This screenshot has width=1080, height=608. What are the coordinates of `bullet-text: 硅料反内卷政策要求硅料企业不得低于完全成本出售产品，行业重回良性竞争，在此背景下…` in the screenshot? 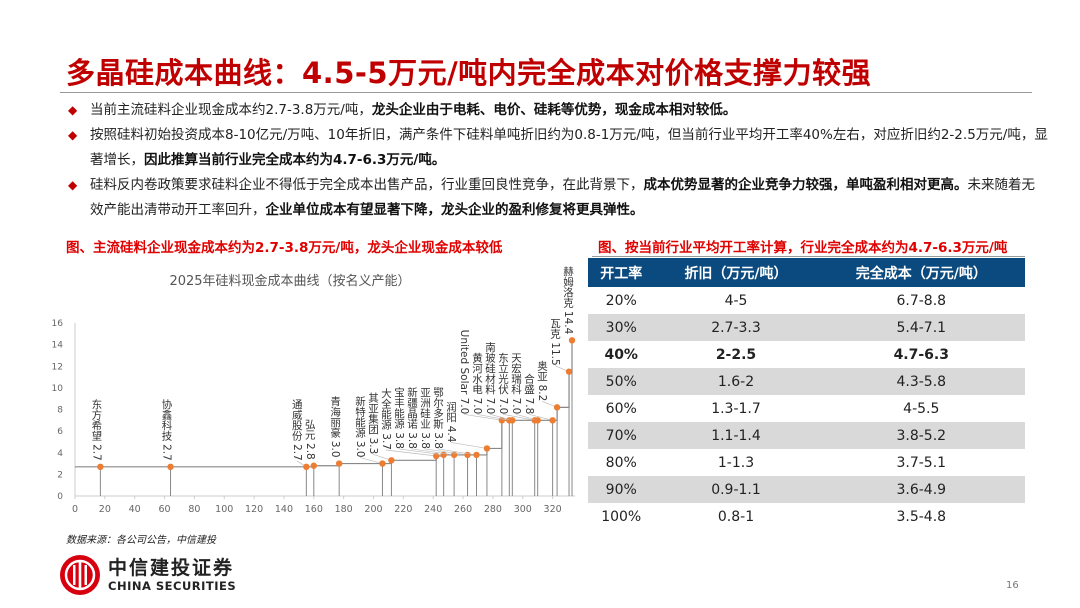 It's located at (367, 185).